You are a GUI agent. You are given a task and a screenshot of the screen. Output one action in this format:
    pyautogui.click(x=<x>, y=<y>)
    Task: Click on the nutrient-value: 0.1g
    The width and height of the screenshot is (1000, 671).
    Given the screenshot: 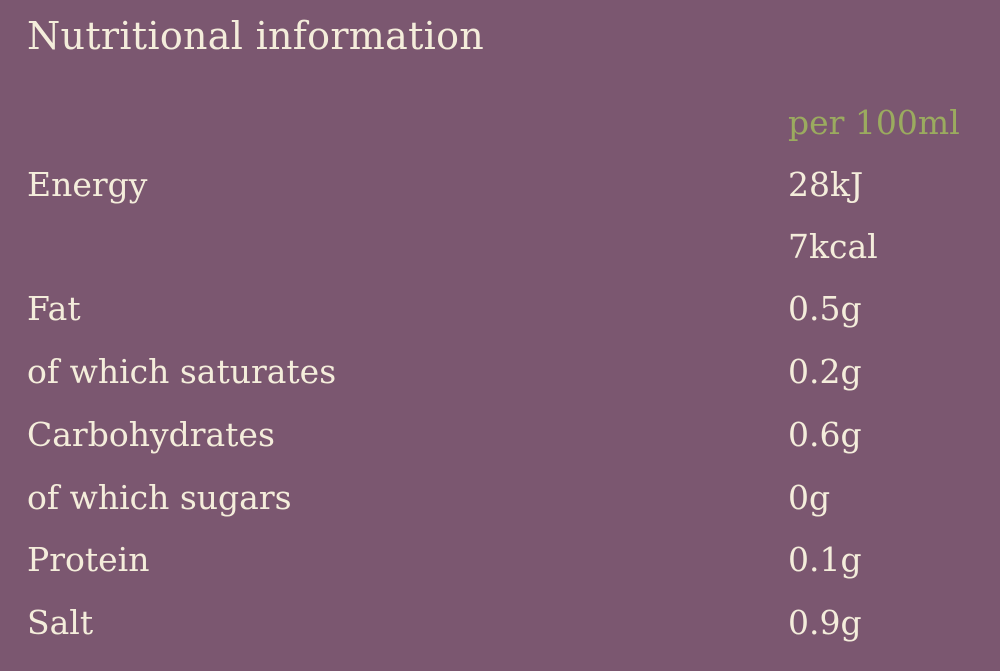 What is the action you would take?
    pyautogui.click(x=825, y=559)
    